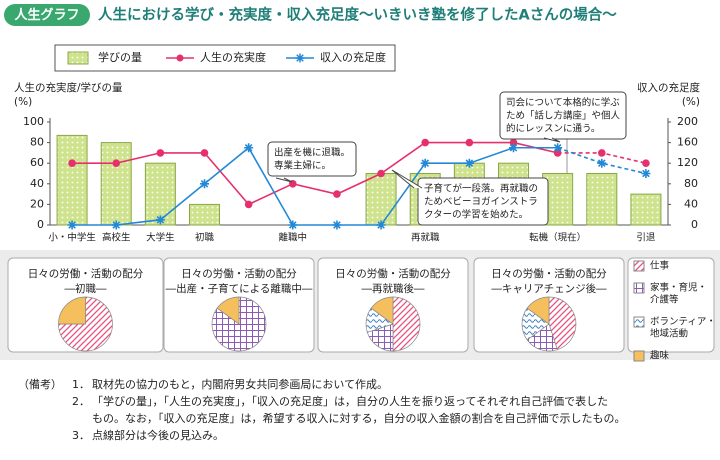 The width and height of the screenshot is (720, 460). I want to click on legend-label: 収入の充足度, so click(353, 57).